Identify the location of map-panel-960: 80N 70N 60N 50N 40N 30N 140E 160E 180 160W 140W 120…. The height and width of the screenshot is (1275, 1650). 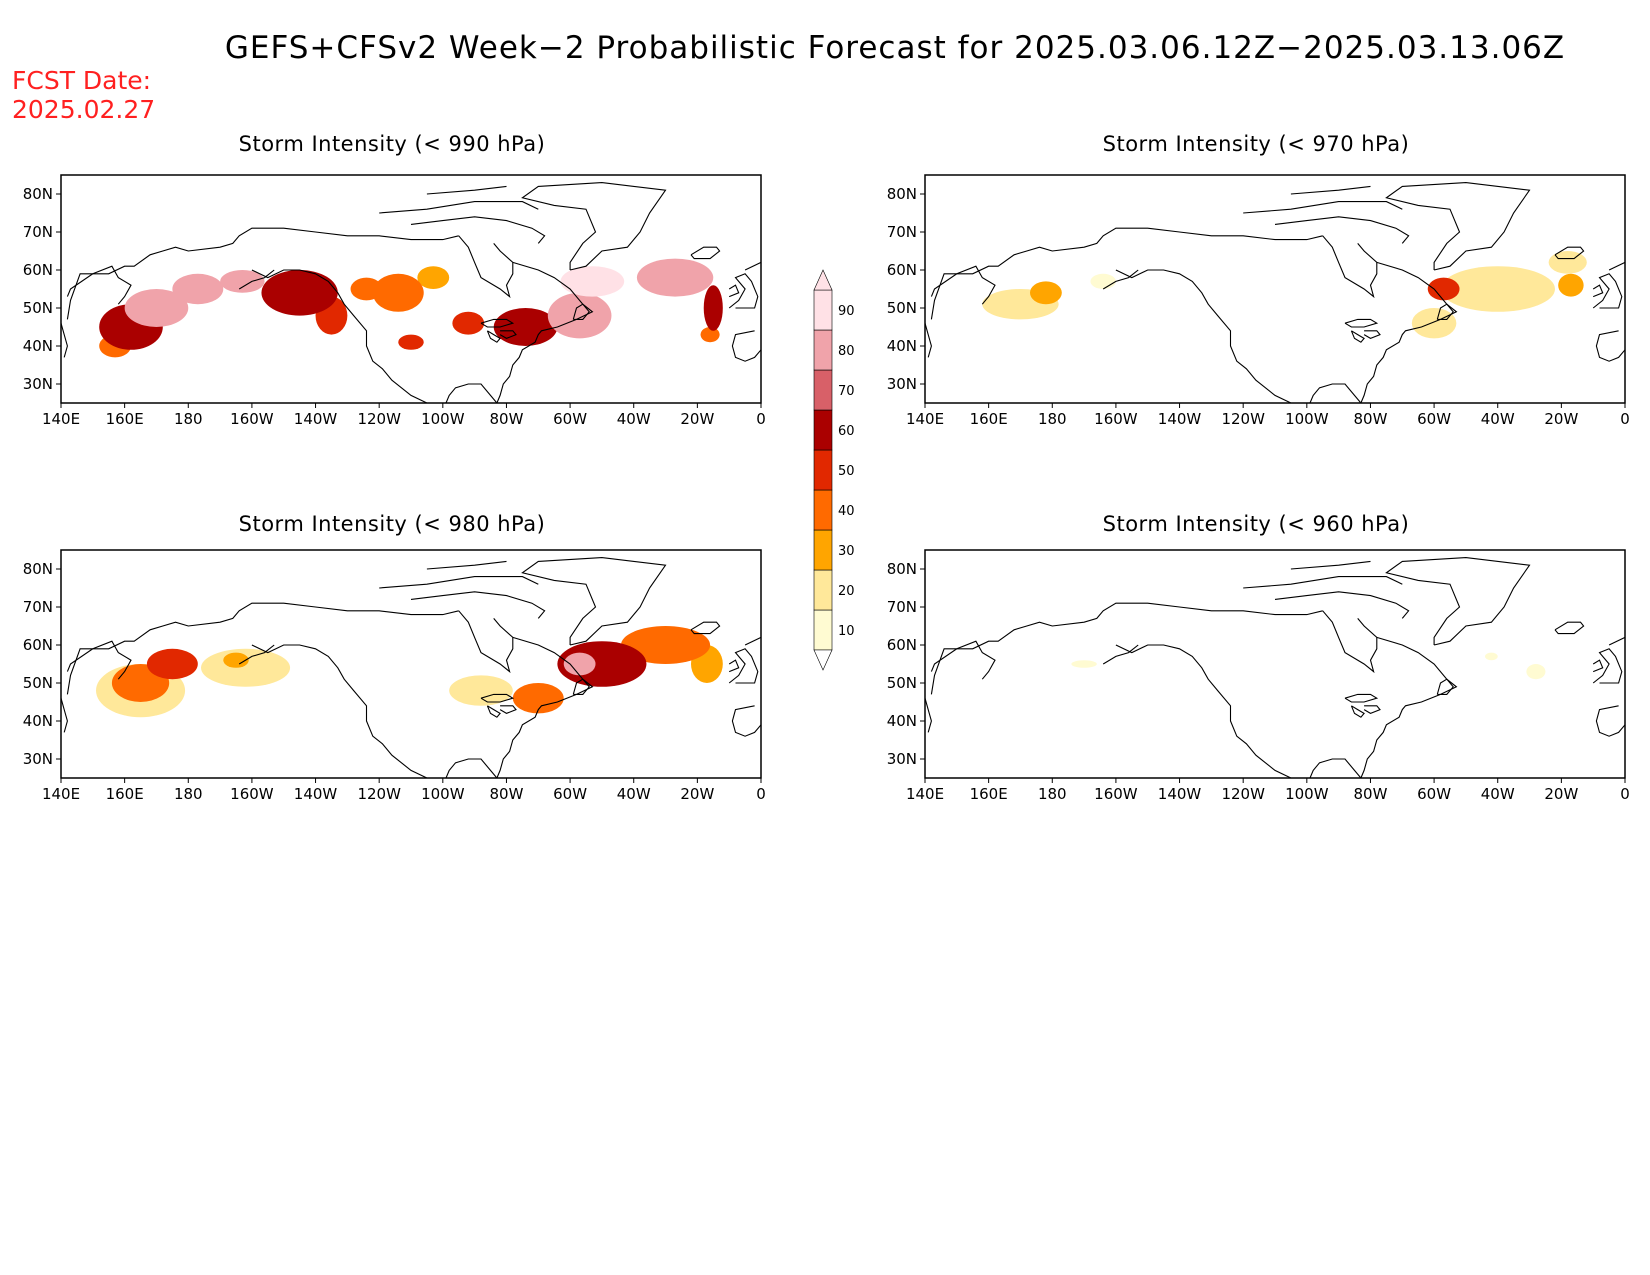
(1258, 676).